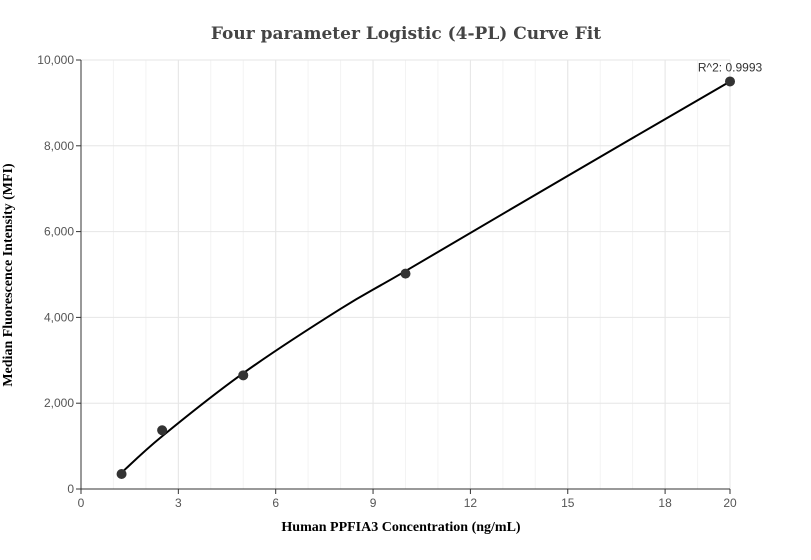 This screenshot has width=811, height=560. What do you see at coordinates (59, 403) in the screenshot?
I see `y-tick-label: 2,000` at bounding box center [59, 403].